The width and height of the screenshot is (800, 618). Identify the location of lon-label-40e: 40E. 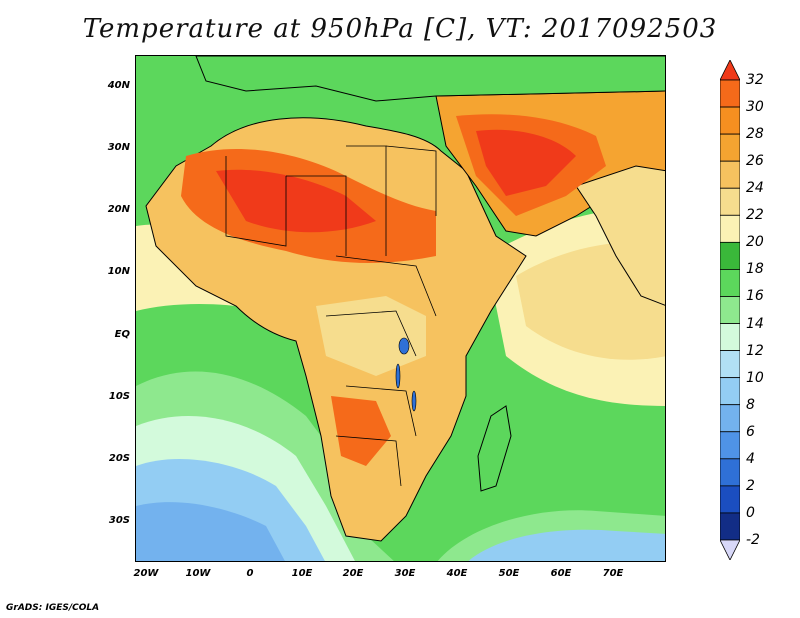
(457, 573).